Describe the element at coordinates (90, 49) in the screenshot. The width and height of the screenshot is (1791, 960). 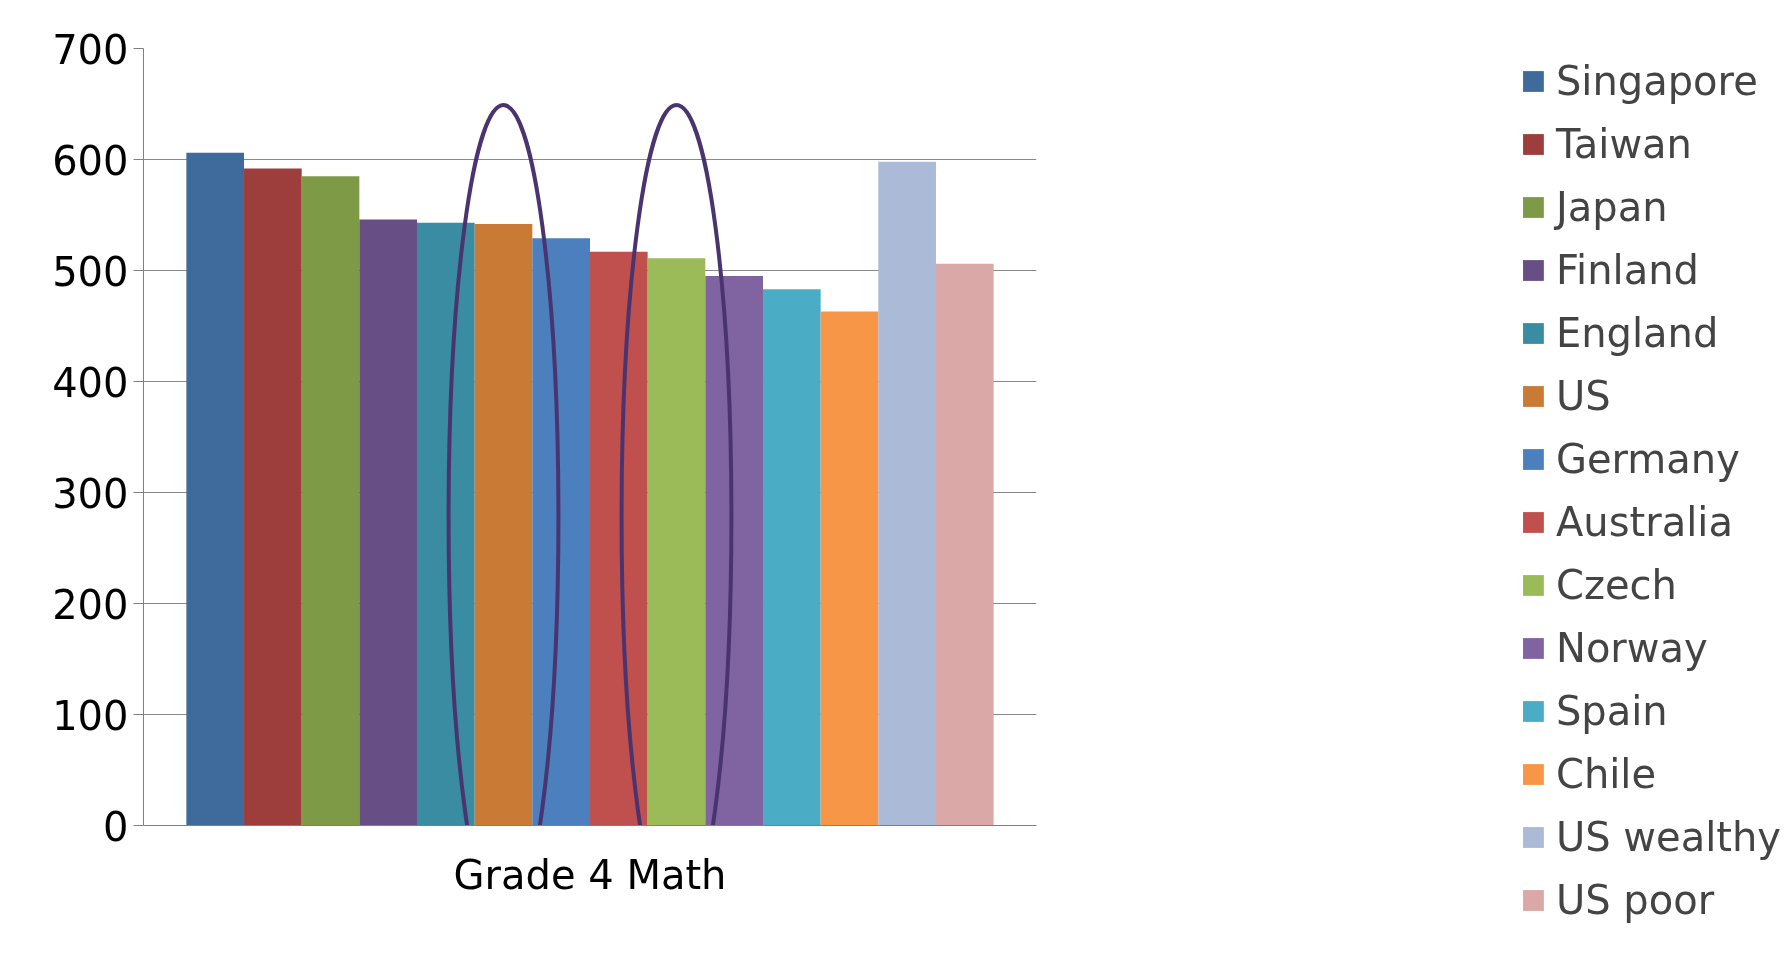
I see `y-tick-label: 700` at that location.